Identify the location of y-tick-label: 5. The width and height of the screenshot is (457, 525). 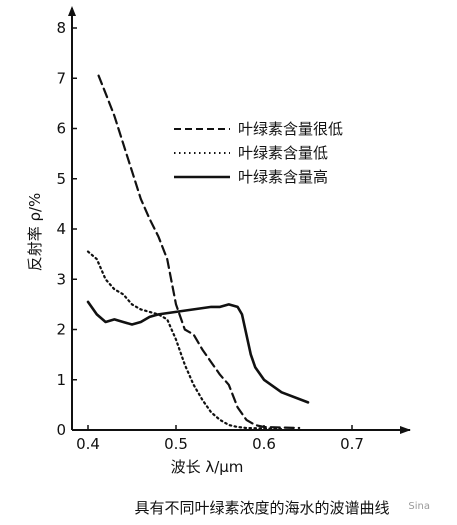
(61, 179).